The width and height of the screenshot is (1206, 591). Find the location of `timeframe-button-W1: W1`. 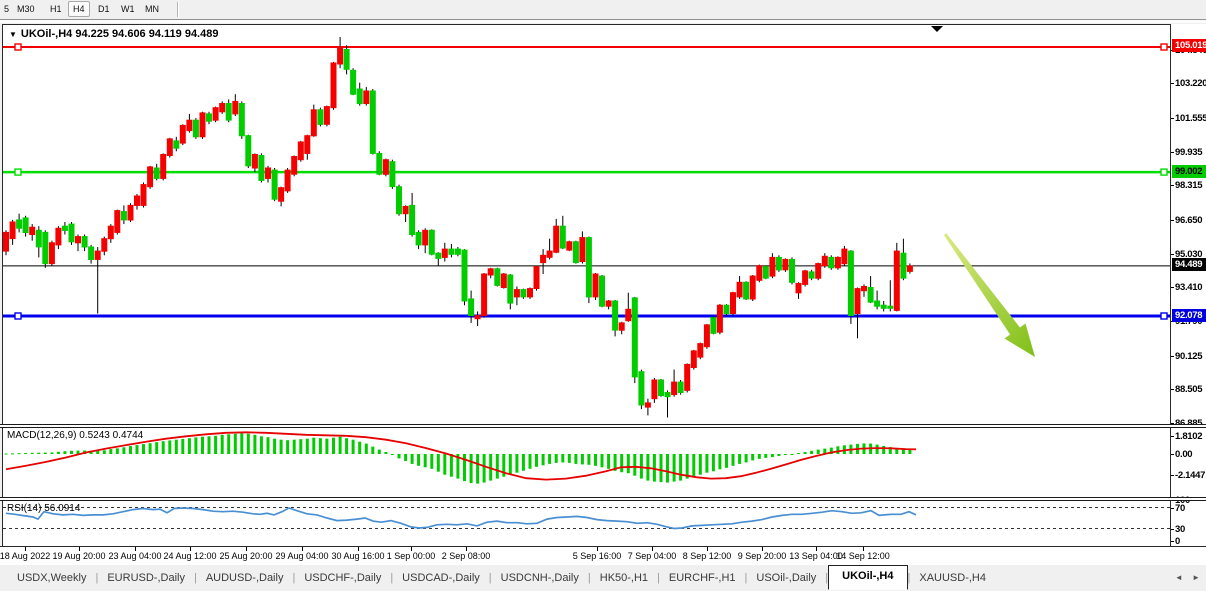

timeframe-button-W1: W1 is located at coordinates (128, 9).